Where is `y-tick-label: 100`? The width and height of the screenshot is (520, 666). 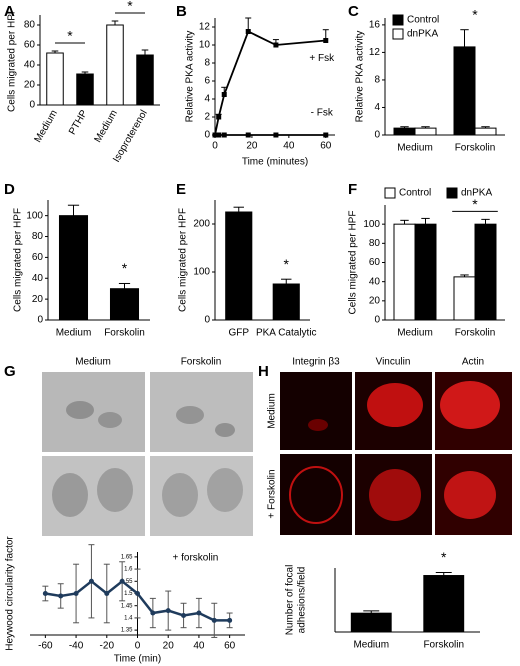
y-tick-label: 100 is located at coordinates (201, 272).